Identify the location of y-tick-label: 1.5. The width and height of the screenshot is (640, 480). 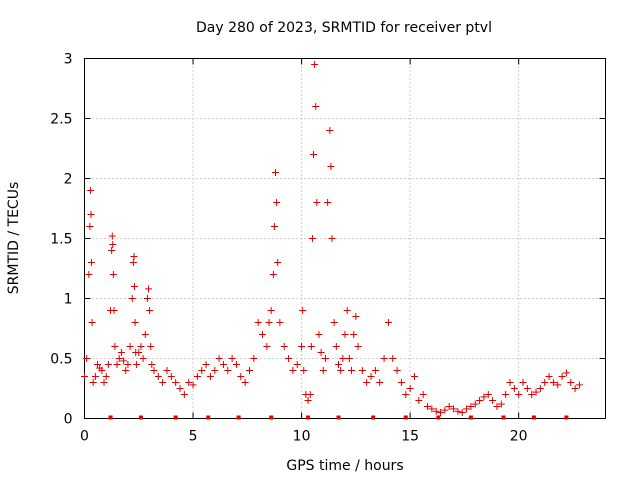
(61, 240).